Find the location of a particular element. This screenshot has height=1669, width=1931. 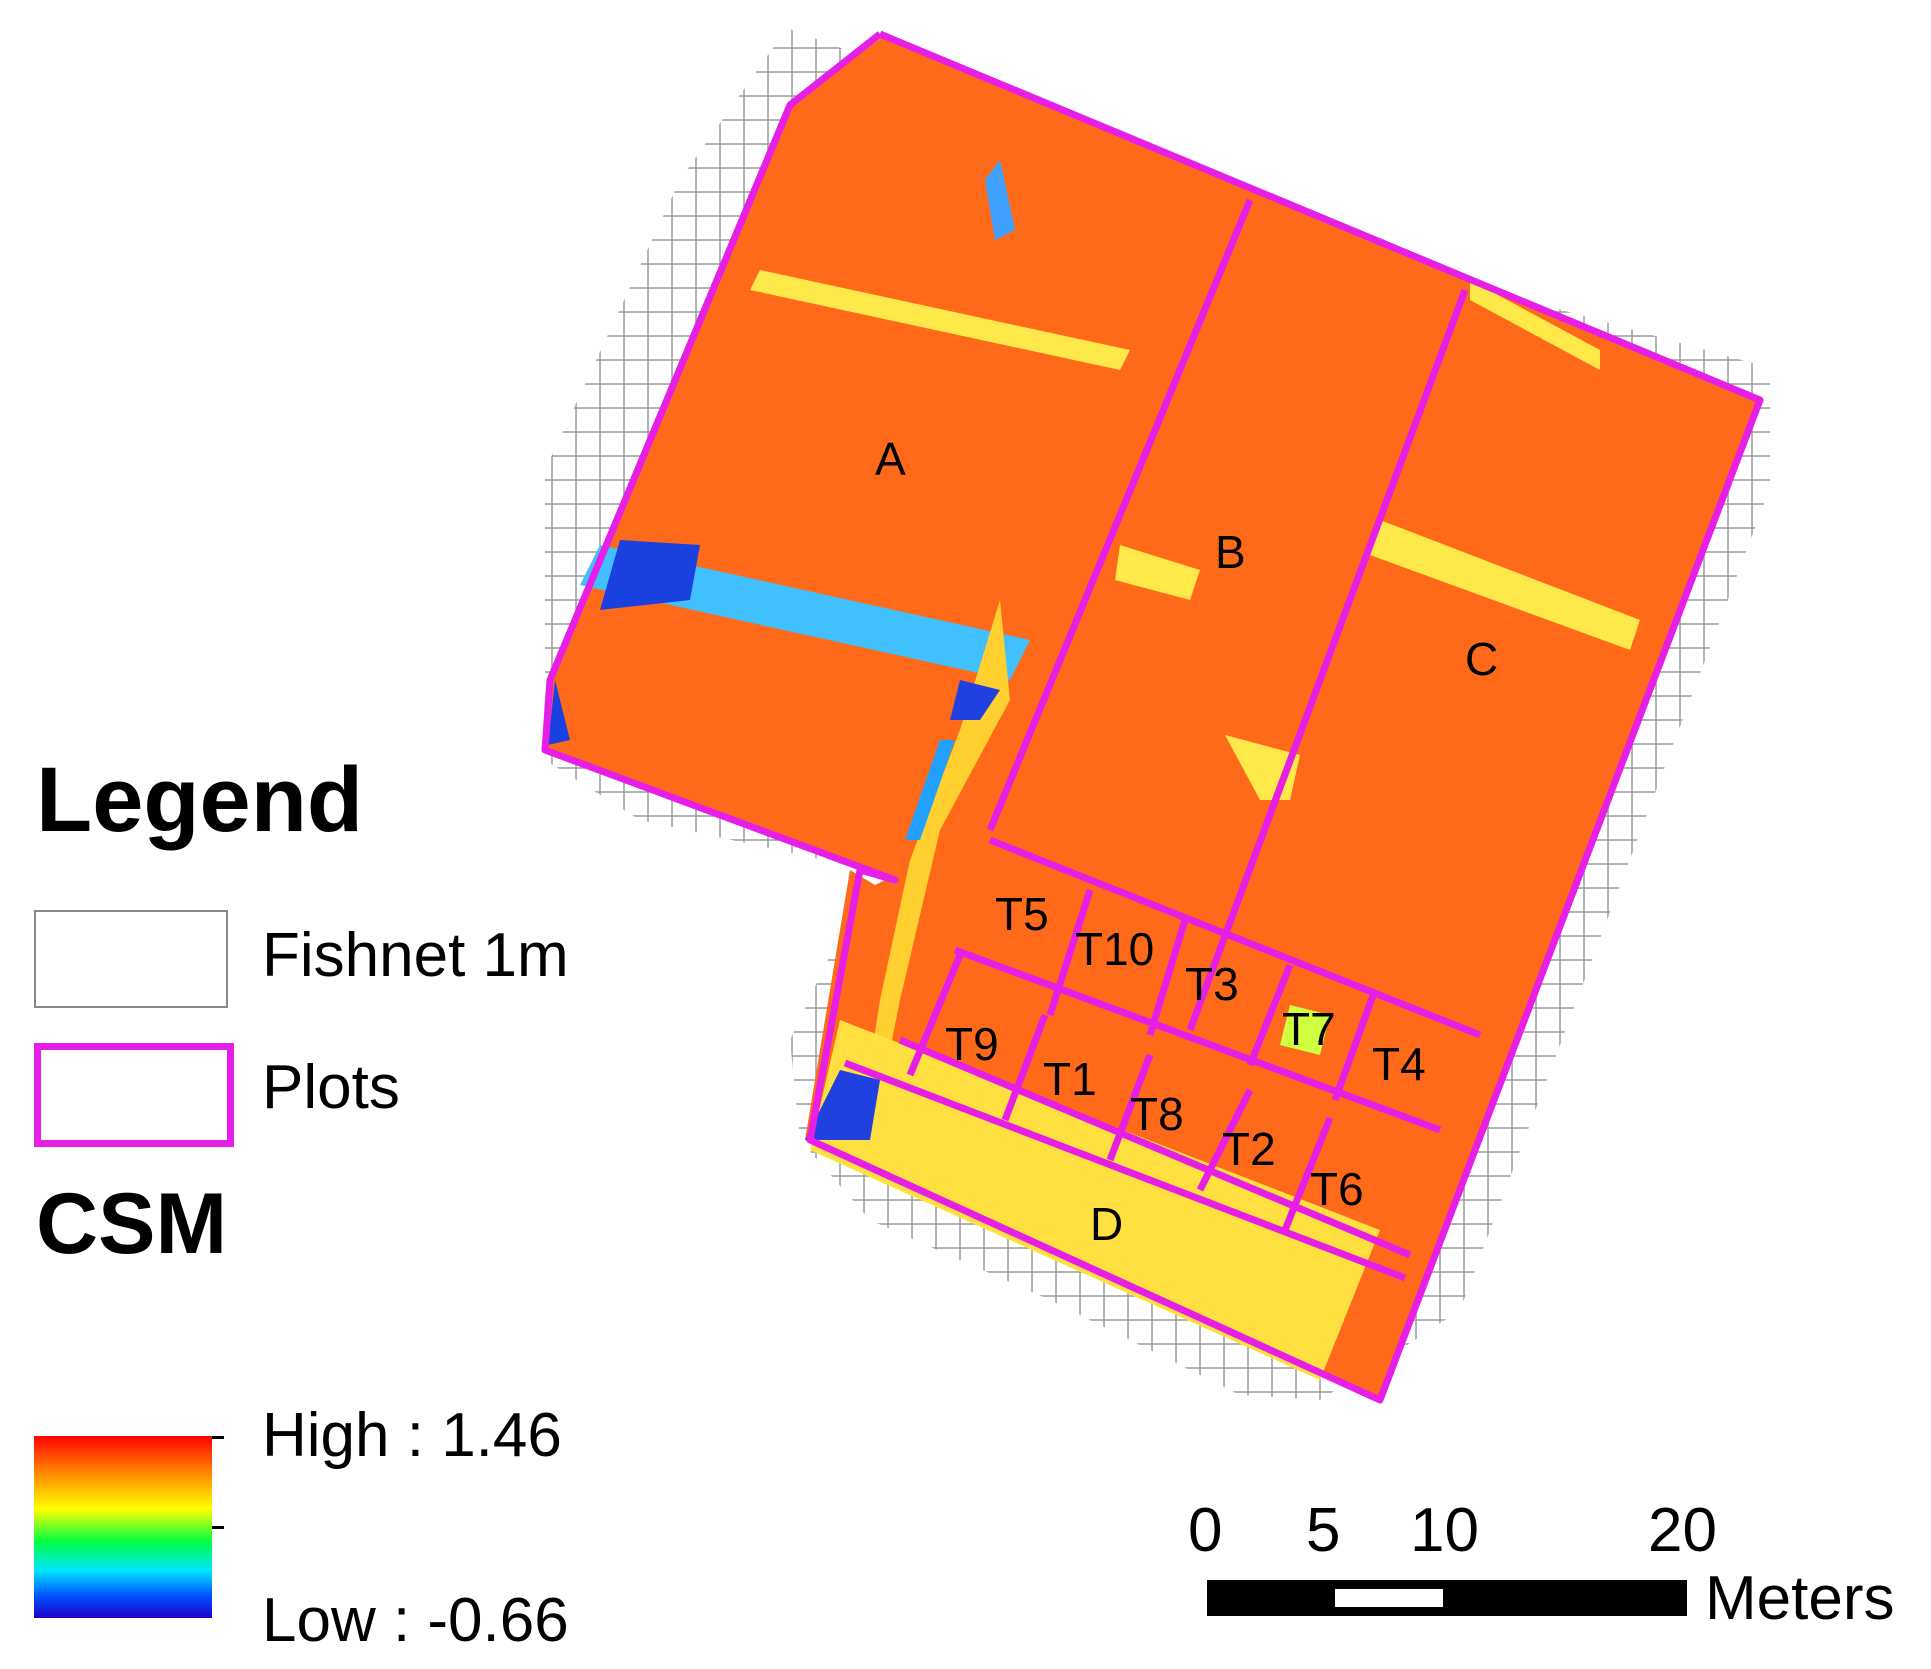

legend-title: Legend is located at coordinates (200, 800).